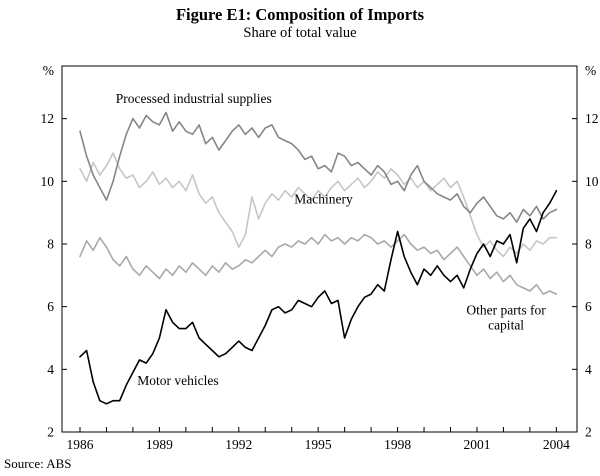  I want to click on x-tick-label: 1998, so click(397, 444).